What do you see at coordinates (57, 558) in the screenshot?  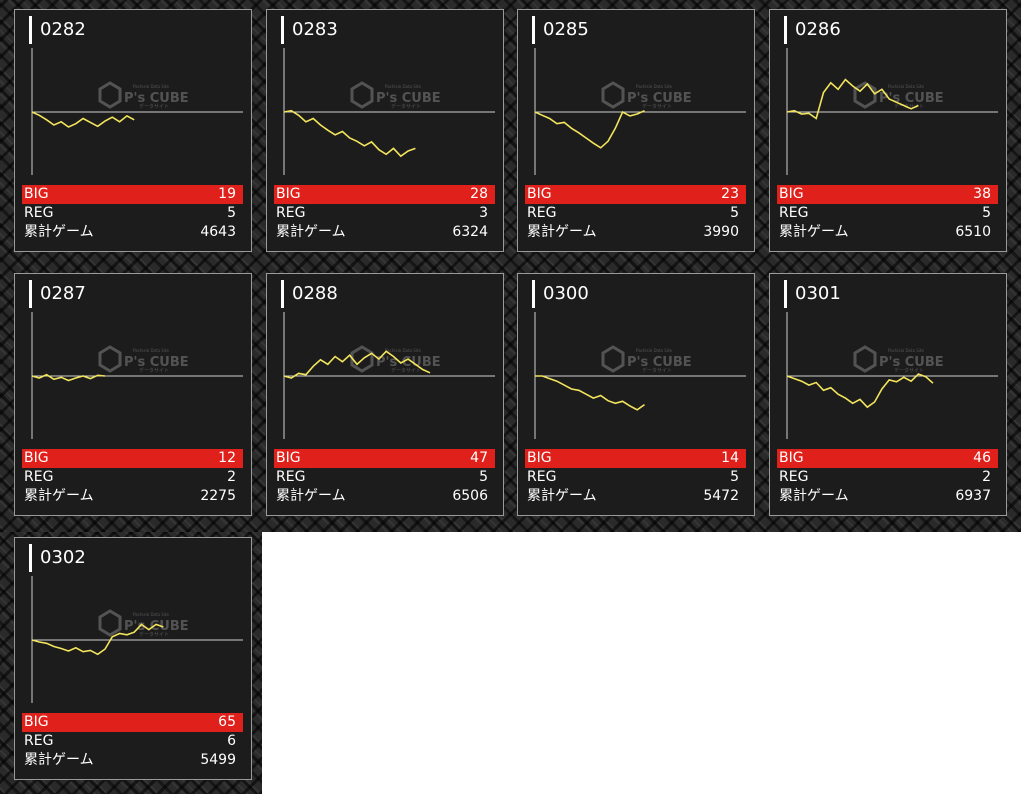 I see `machine-number: 0302` at bounding box center [57, 558].